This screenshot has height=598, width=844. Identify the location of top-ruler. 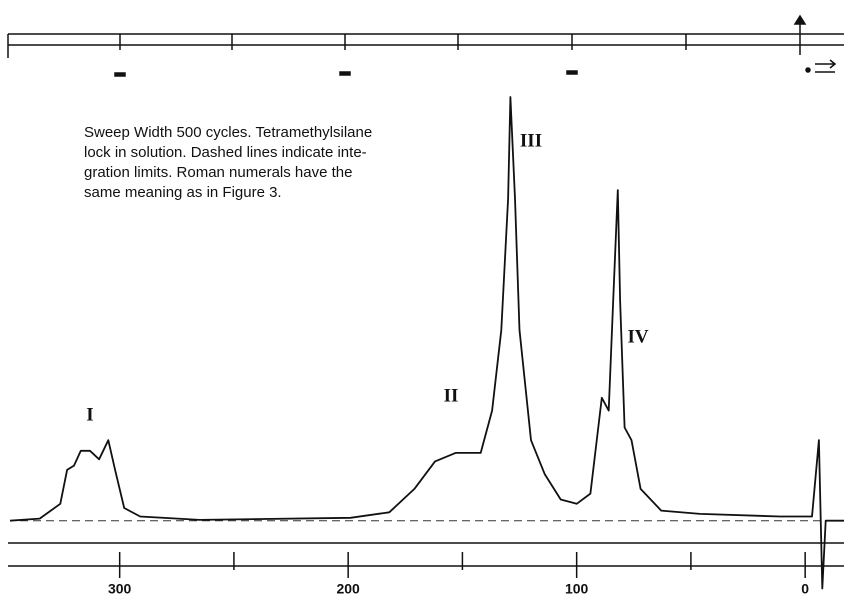
(425, 45).